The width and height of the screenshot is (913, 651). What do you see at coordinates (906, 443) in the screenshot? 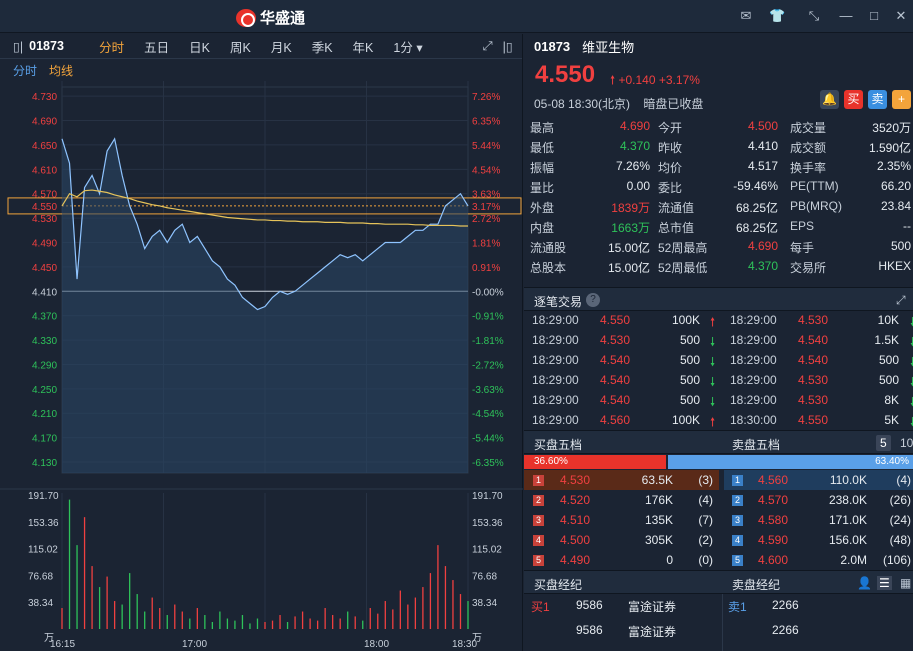
I see `depth-10-button: 10` at bounding box center [906, 443].